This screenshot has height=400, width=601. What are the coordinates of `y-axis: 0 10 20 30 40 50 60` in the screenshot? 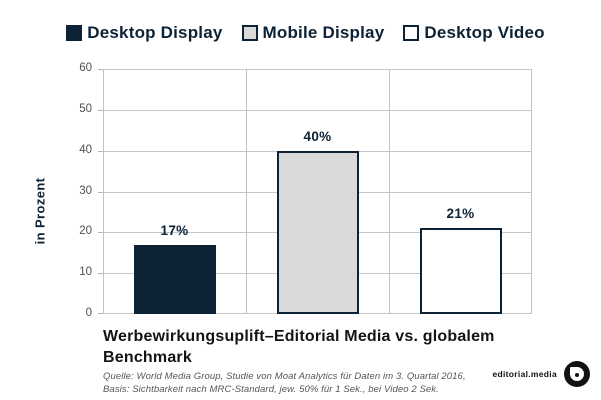 It's located at (79, 190).